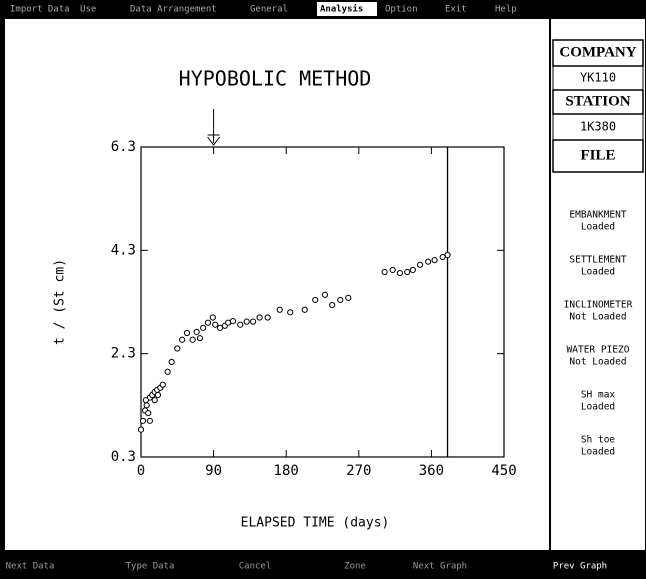  What do you see at coordinates (123, 354) in the screenshot?
I see `y-tick-label: 2.3` at bounding box center [123, 354].